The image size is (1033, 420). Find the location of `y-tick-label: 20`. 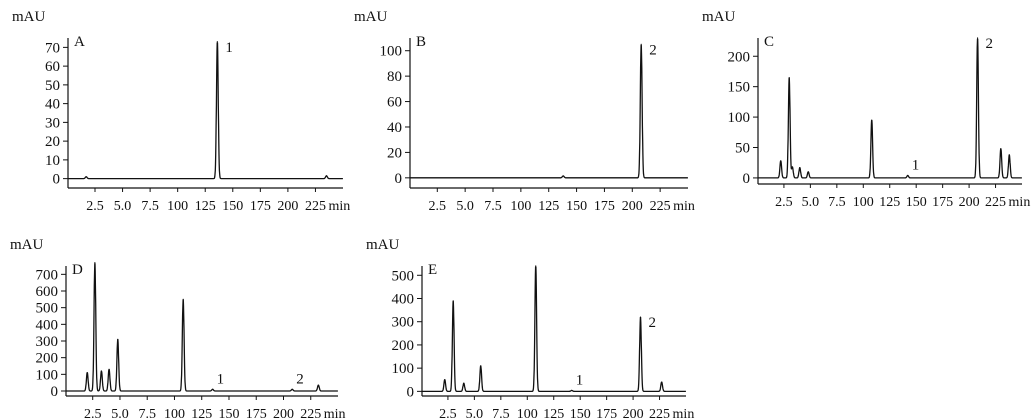

y-tick-label: 20 is located at coordinates (52, 142).